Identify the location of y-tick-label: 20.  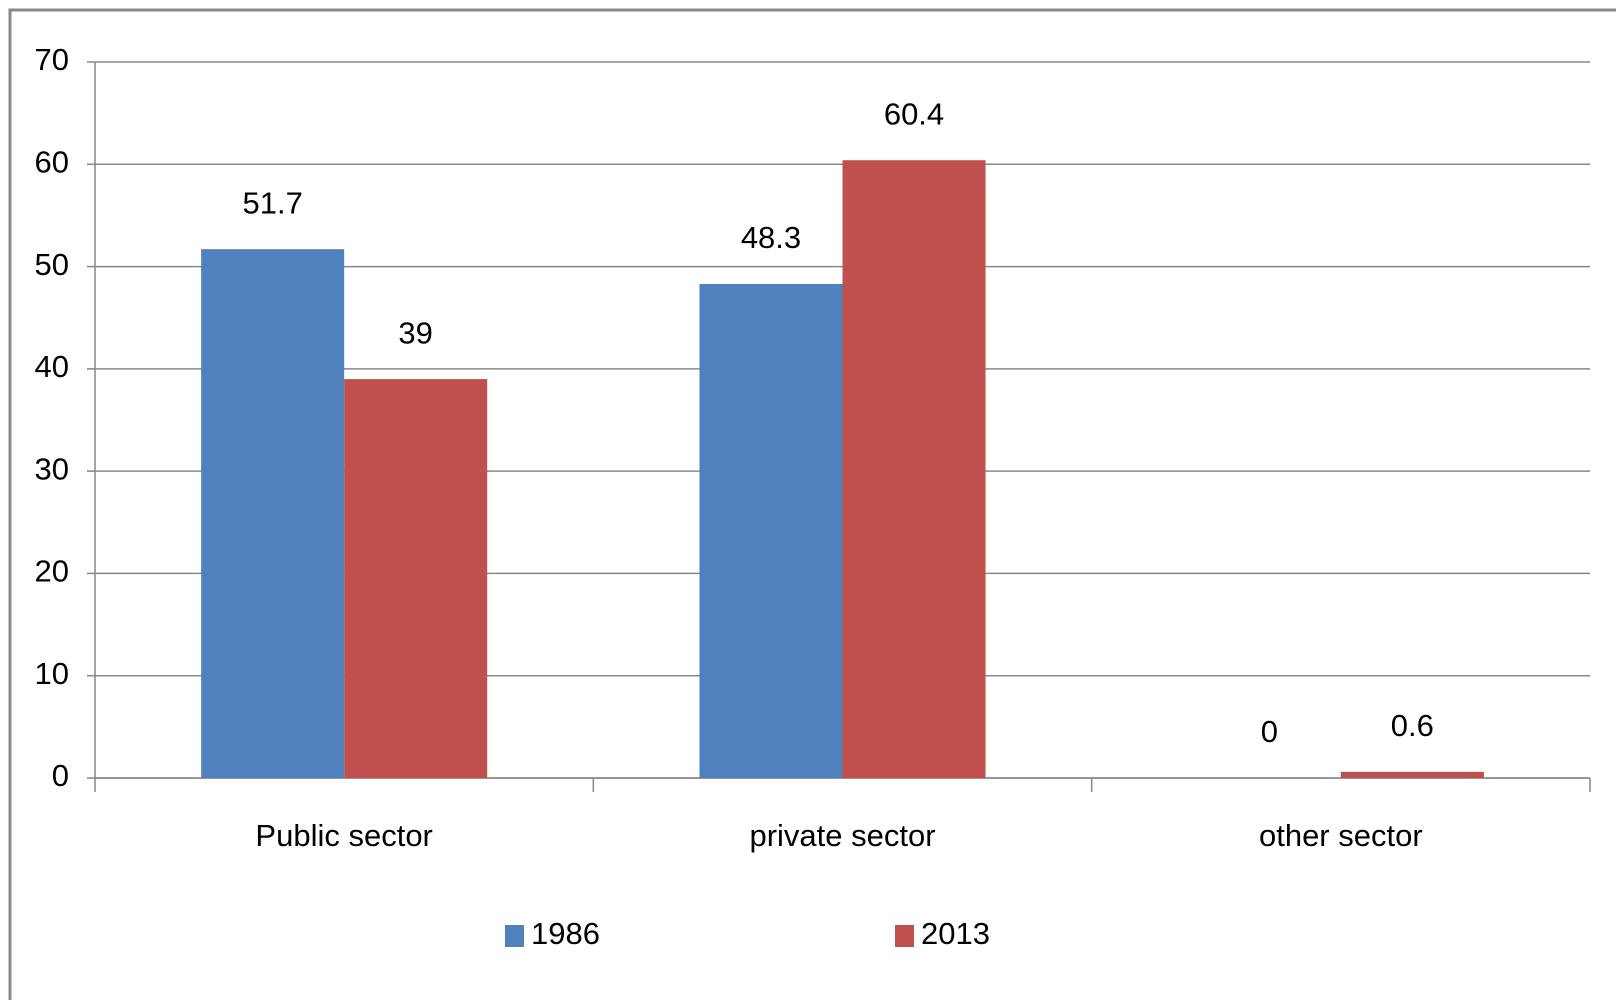
(52, 571).